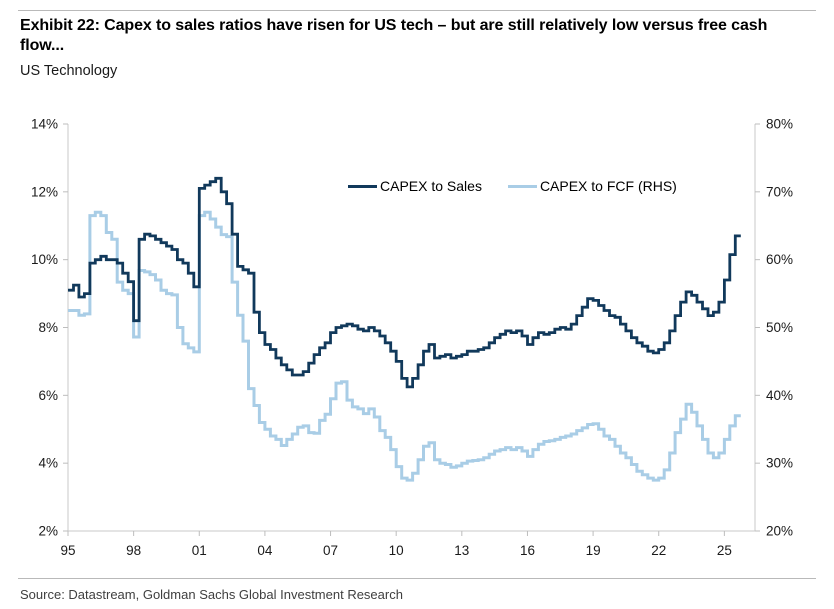 Image resolution: width=834 pixels, height=609 pixels. Describe the element at coordinates (724, 550) in the screenshot. I see `x-axis-tick-label: 25` at that location.